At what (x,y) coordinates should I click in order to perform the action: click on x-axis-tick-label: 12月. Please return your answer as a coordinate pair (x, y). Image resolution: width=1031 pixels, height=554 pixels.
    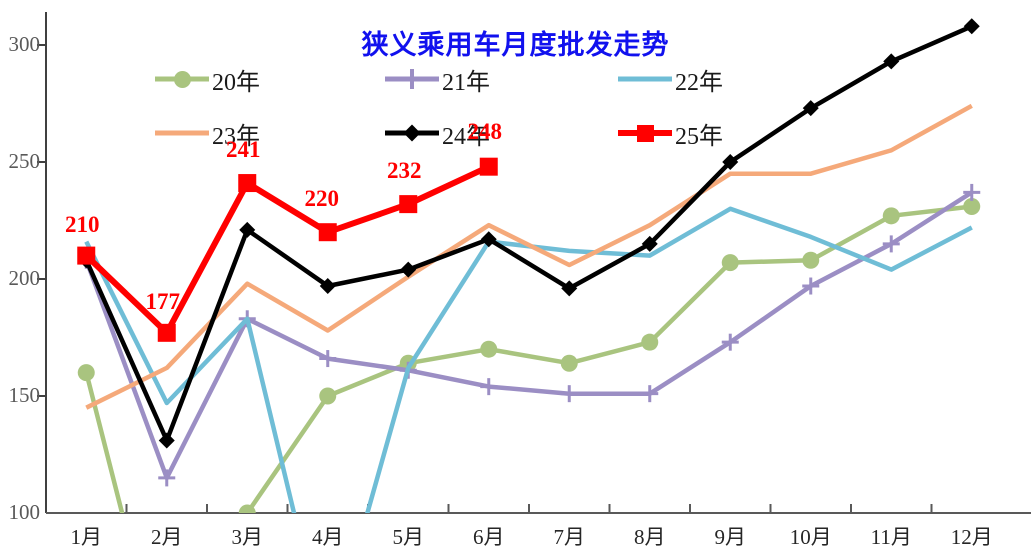
    Looking at the image, I should click on (971, 537).